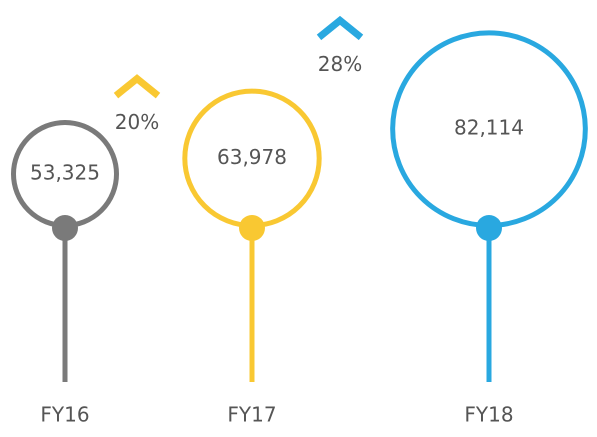  What do you see at coordinates (137, 122) in the screenshot?
I see `growth-label: 20%` at bounding box center [137, 122].